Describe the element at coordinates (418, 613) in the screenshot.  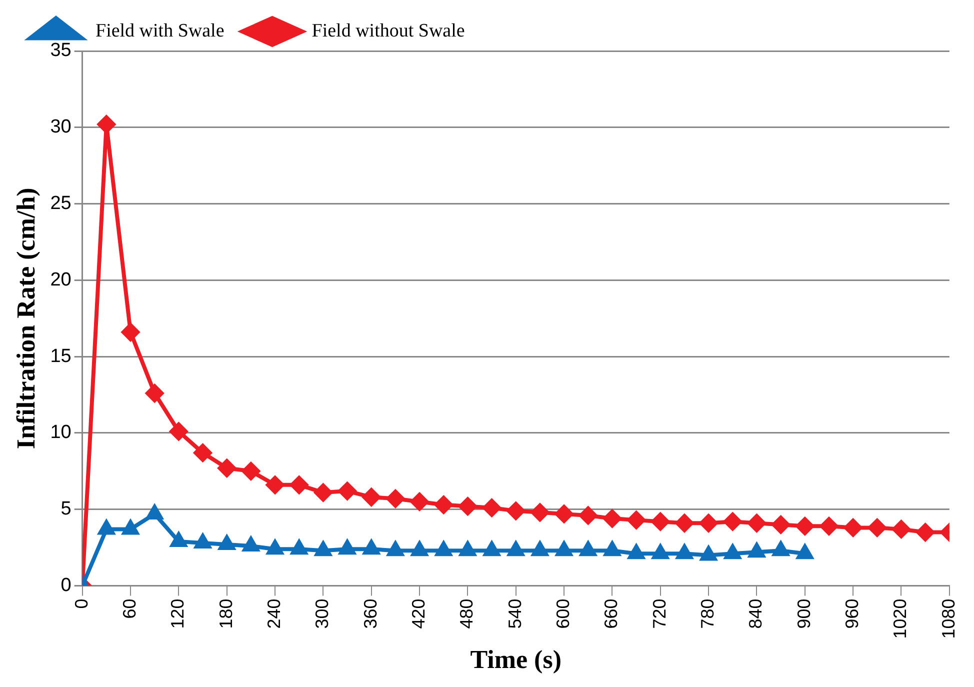
I see `x-tick-label: 420` at that location.